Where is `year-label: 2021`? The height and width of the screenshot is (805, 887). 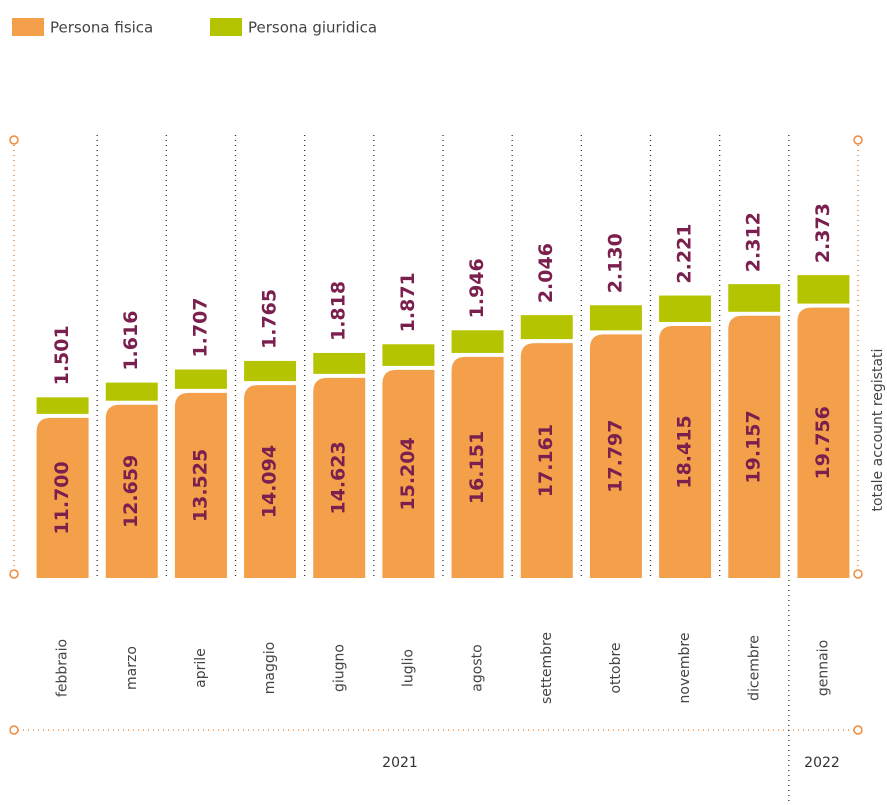 year-label: 2021 is located at coordinates (400, 763).